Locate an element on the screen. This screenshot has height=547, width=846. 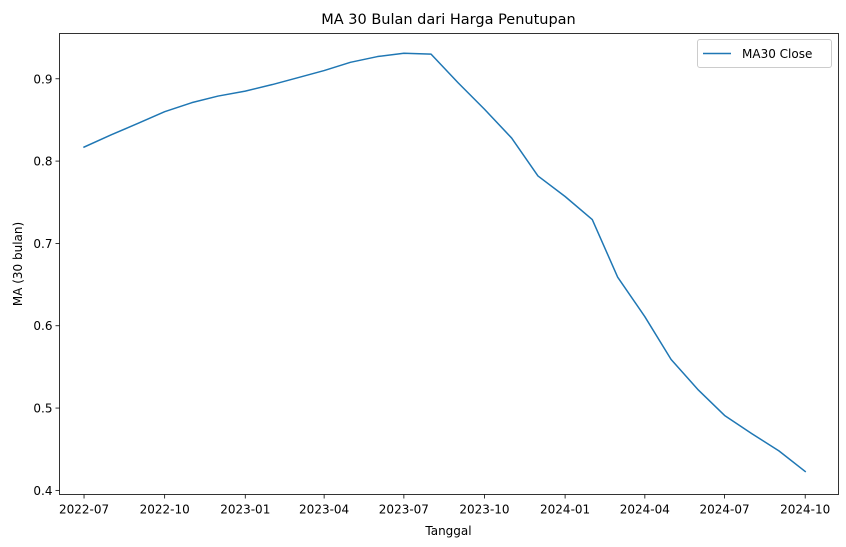
x-tick-label: 2024-04 is located at coordinates (645, 510).